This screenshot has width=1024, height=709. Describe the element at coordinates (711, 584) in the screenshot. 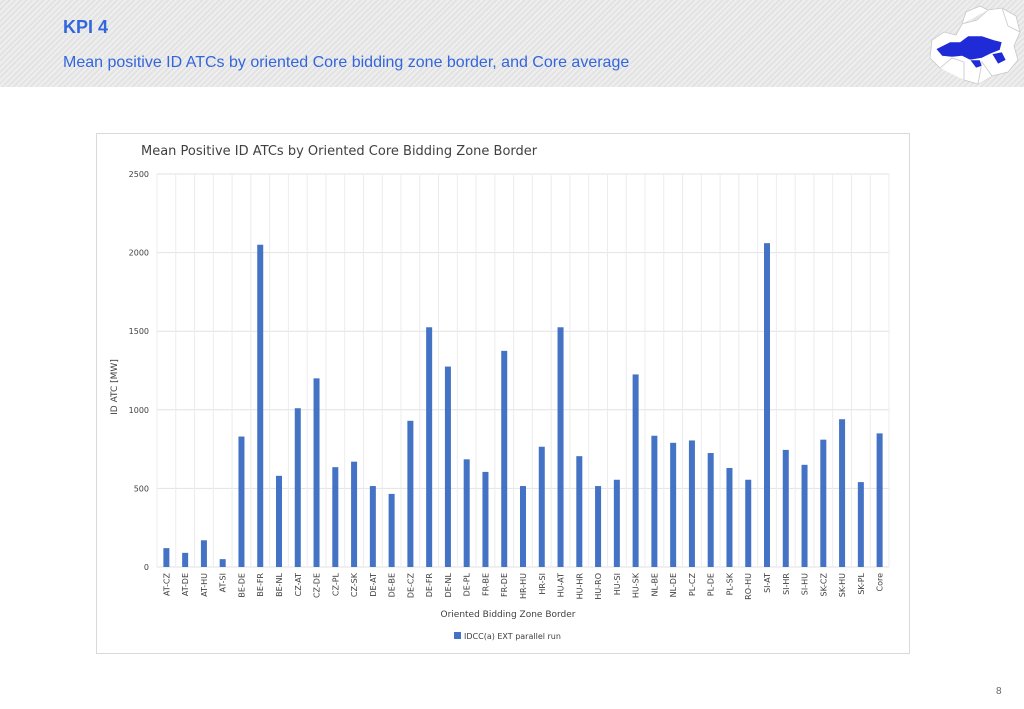

I see `x-tick-label: PL-DE` at that location.